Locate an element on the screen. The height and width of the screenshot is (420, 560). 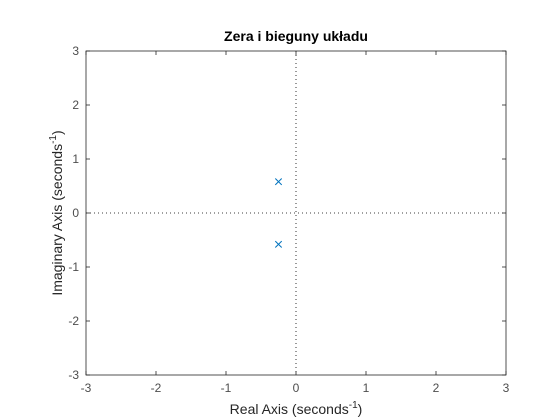
chart-title: Zera i bieguny układu is located at coordinates (296, 36).